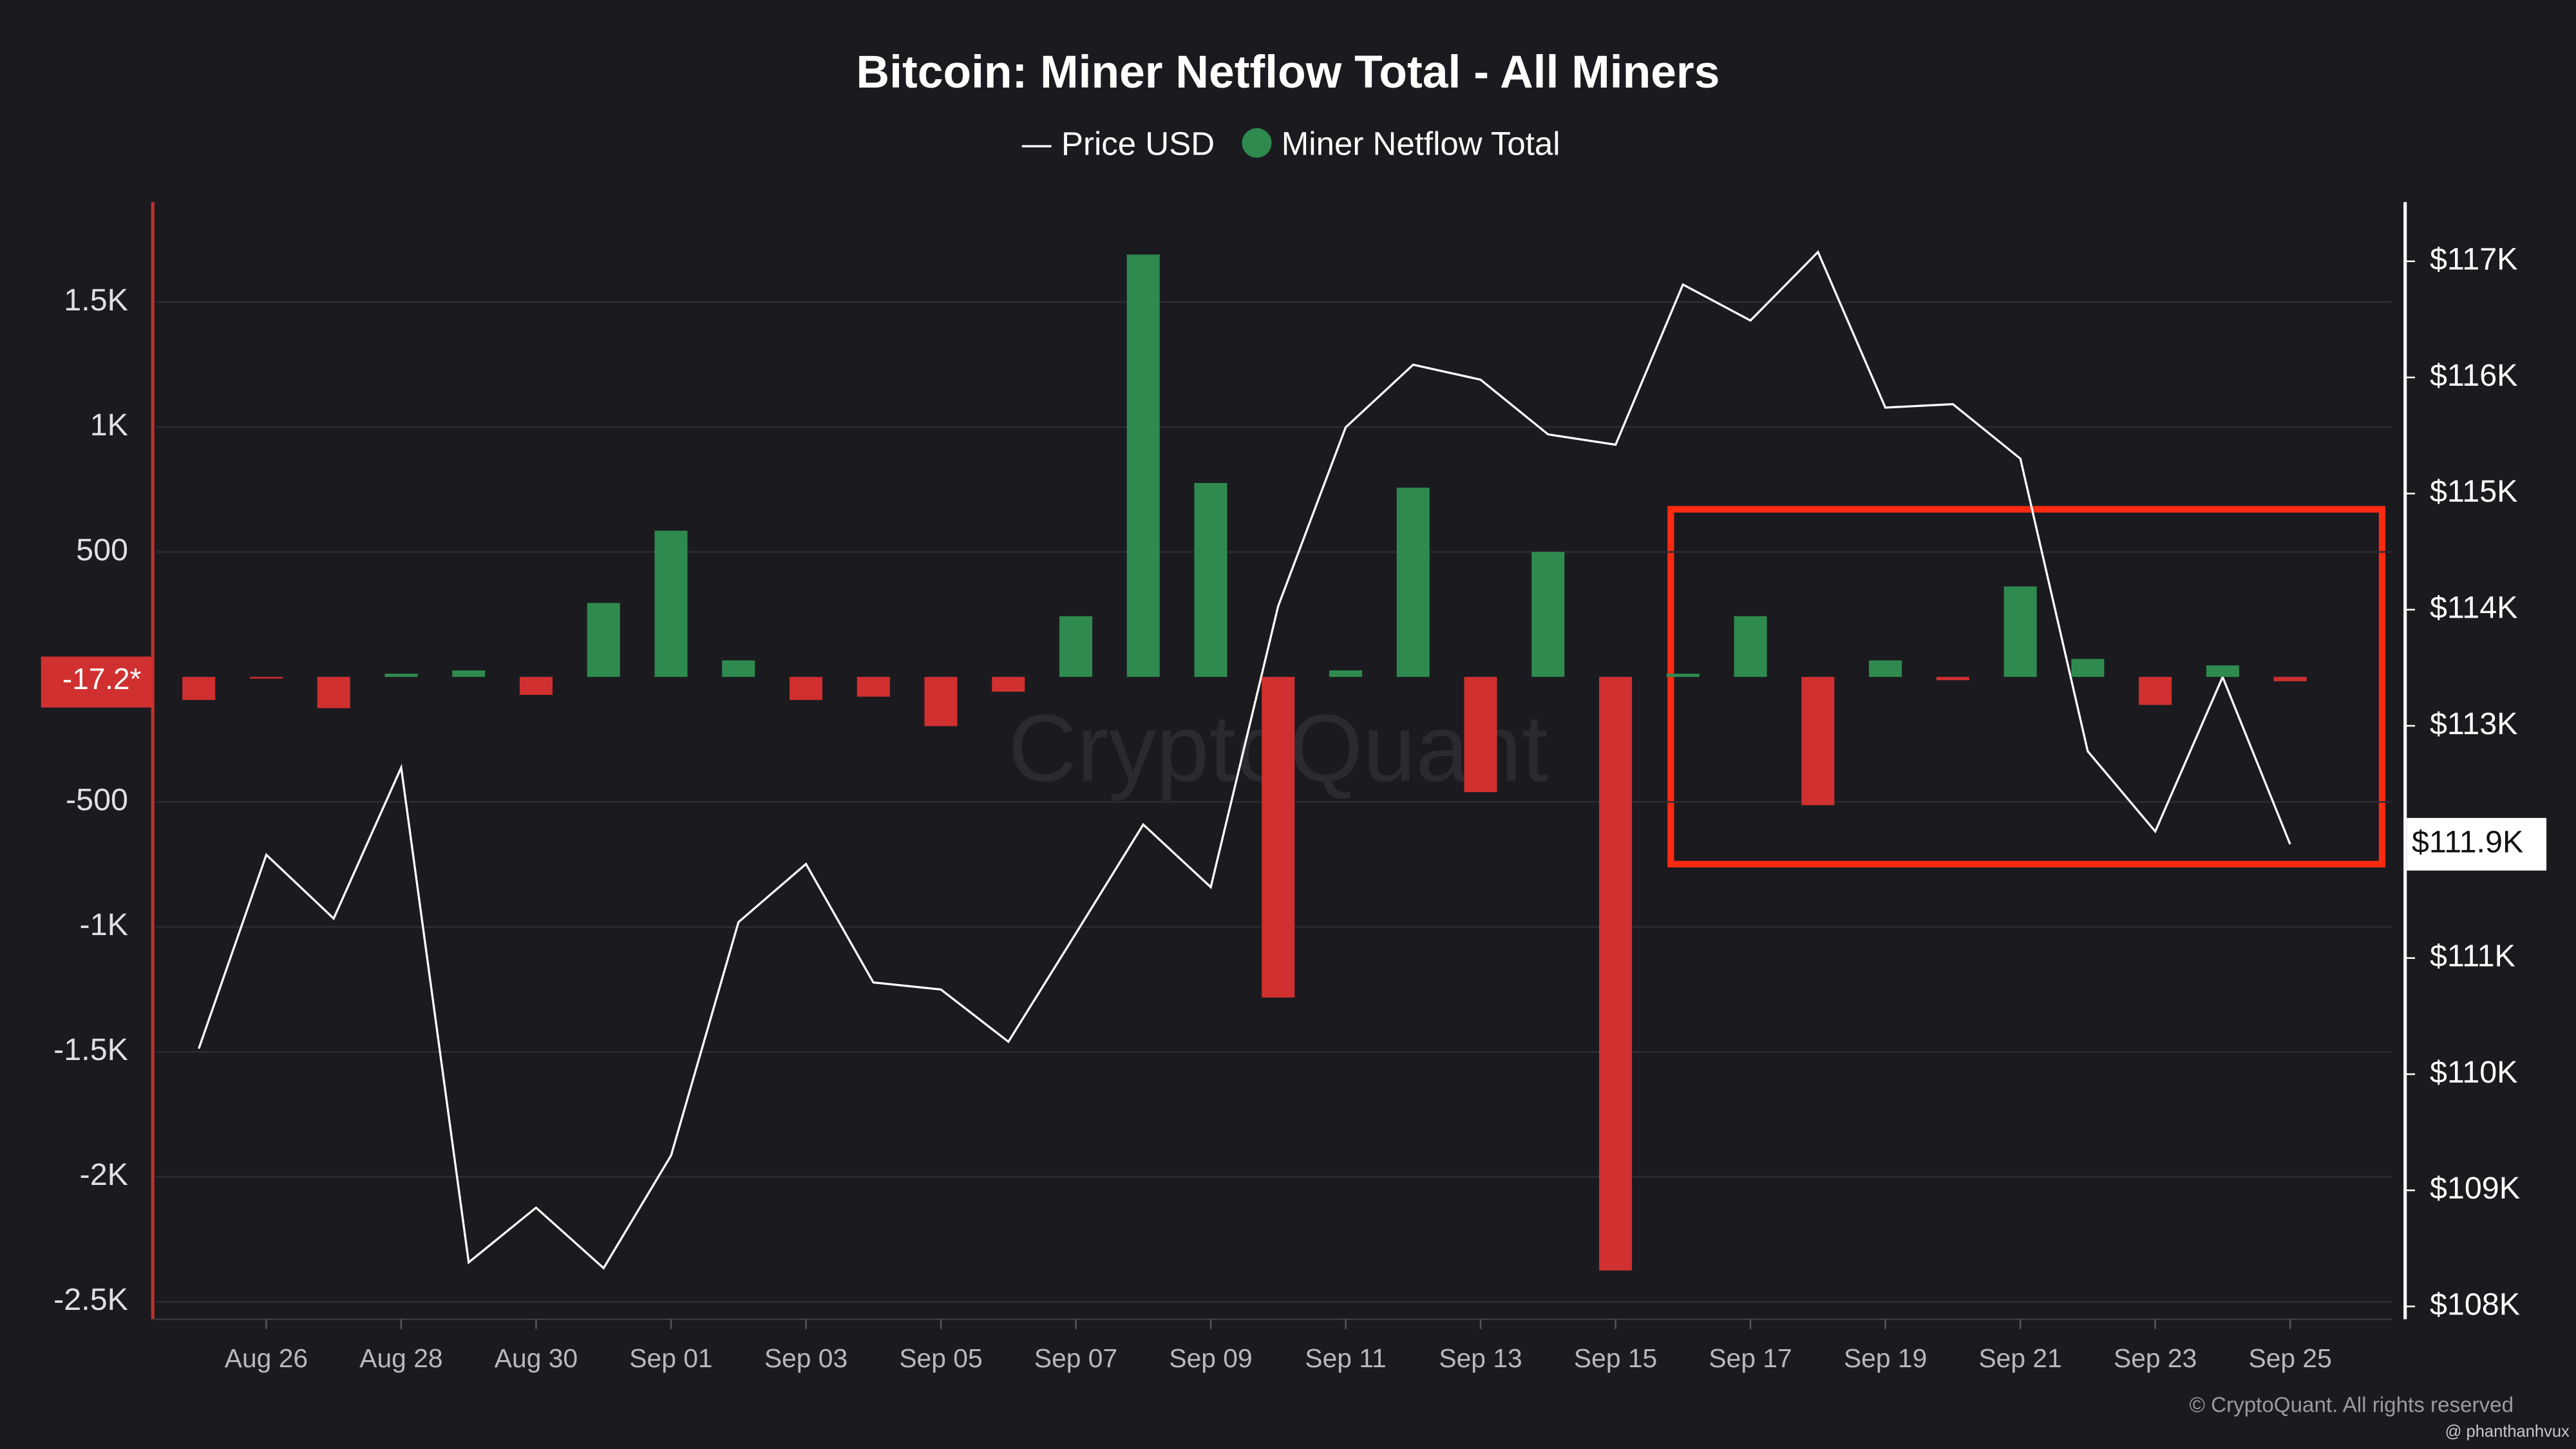 Image resolution: width=2576 pixels, height=1449 pixels. I want to click on x-tick-label: Sep 25, so click(2291, 1358).